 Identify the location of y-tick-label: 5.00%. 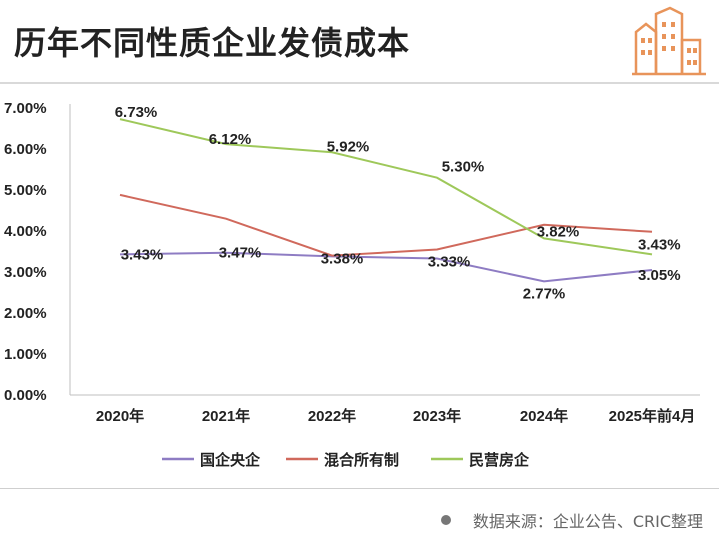
(25, 190).